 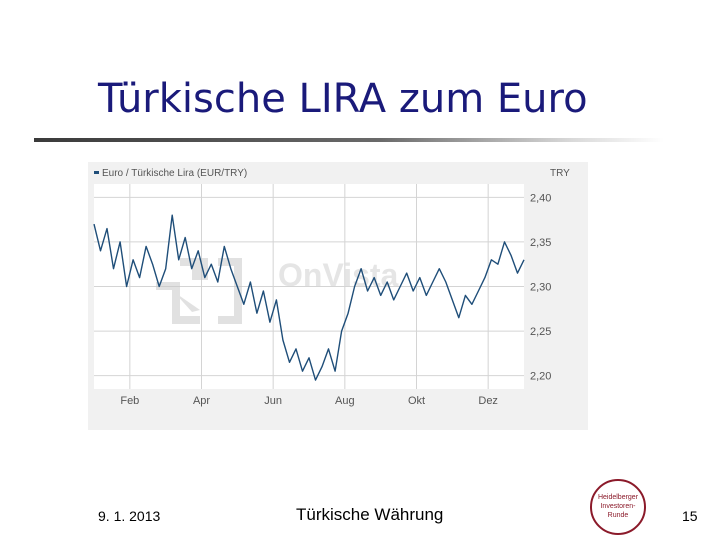 I want to click on x-tick-label: Okt, so click(x=416, y=401).